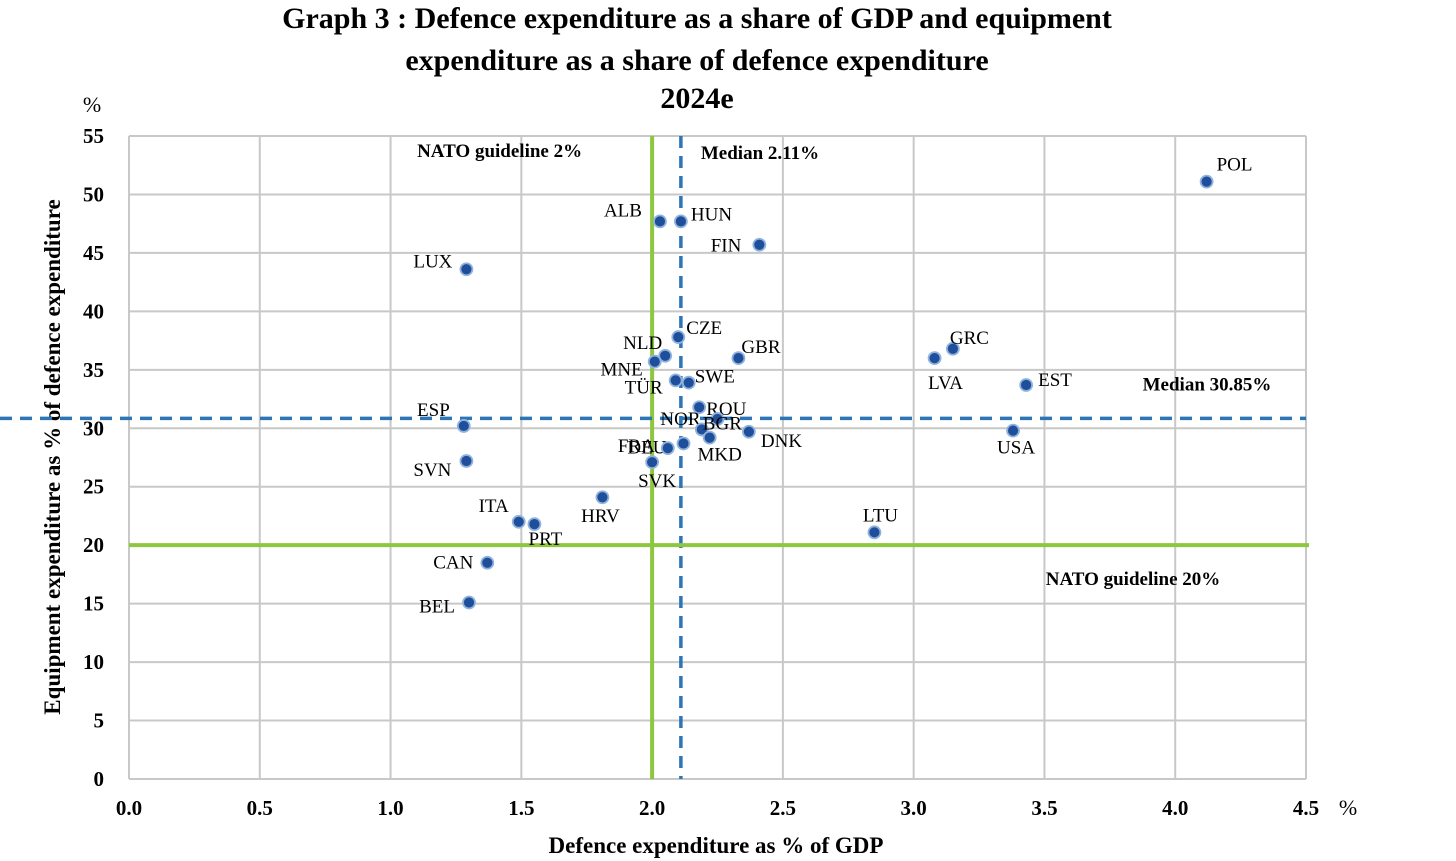 This screenshot has width=1456, height=861. What do you see at coordinates (93, 311) in the screenshot?
I see `y-tick-label-8: 40` at bounding box center [93, 311].